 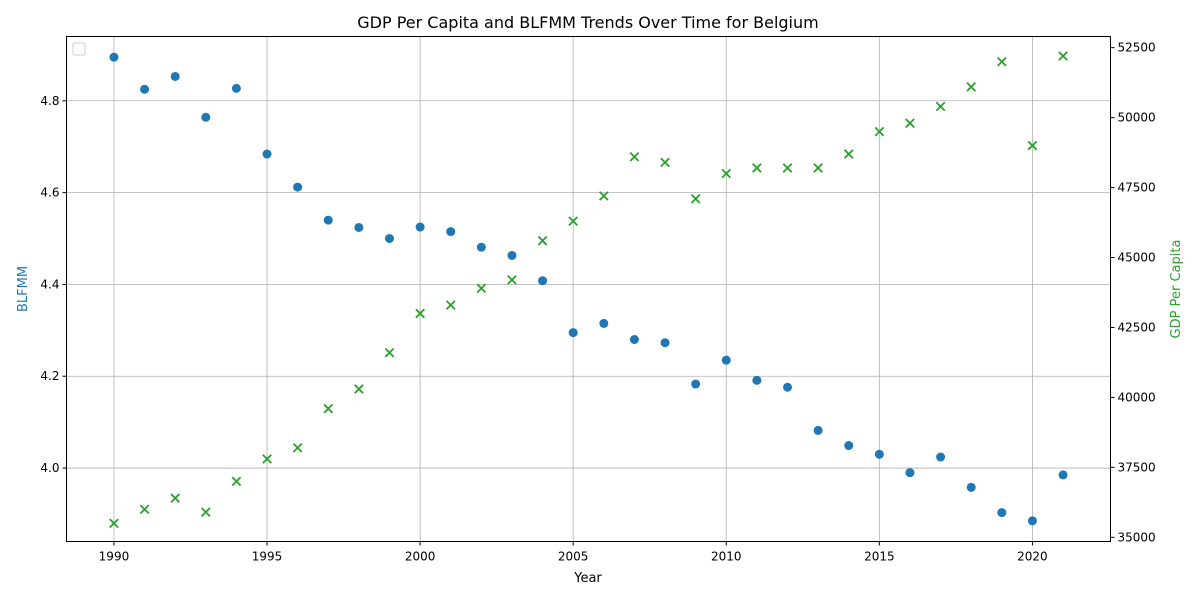 I want to click on y-left-tick-label: 4.6, so click(x=49, y=193).